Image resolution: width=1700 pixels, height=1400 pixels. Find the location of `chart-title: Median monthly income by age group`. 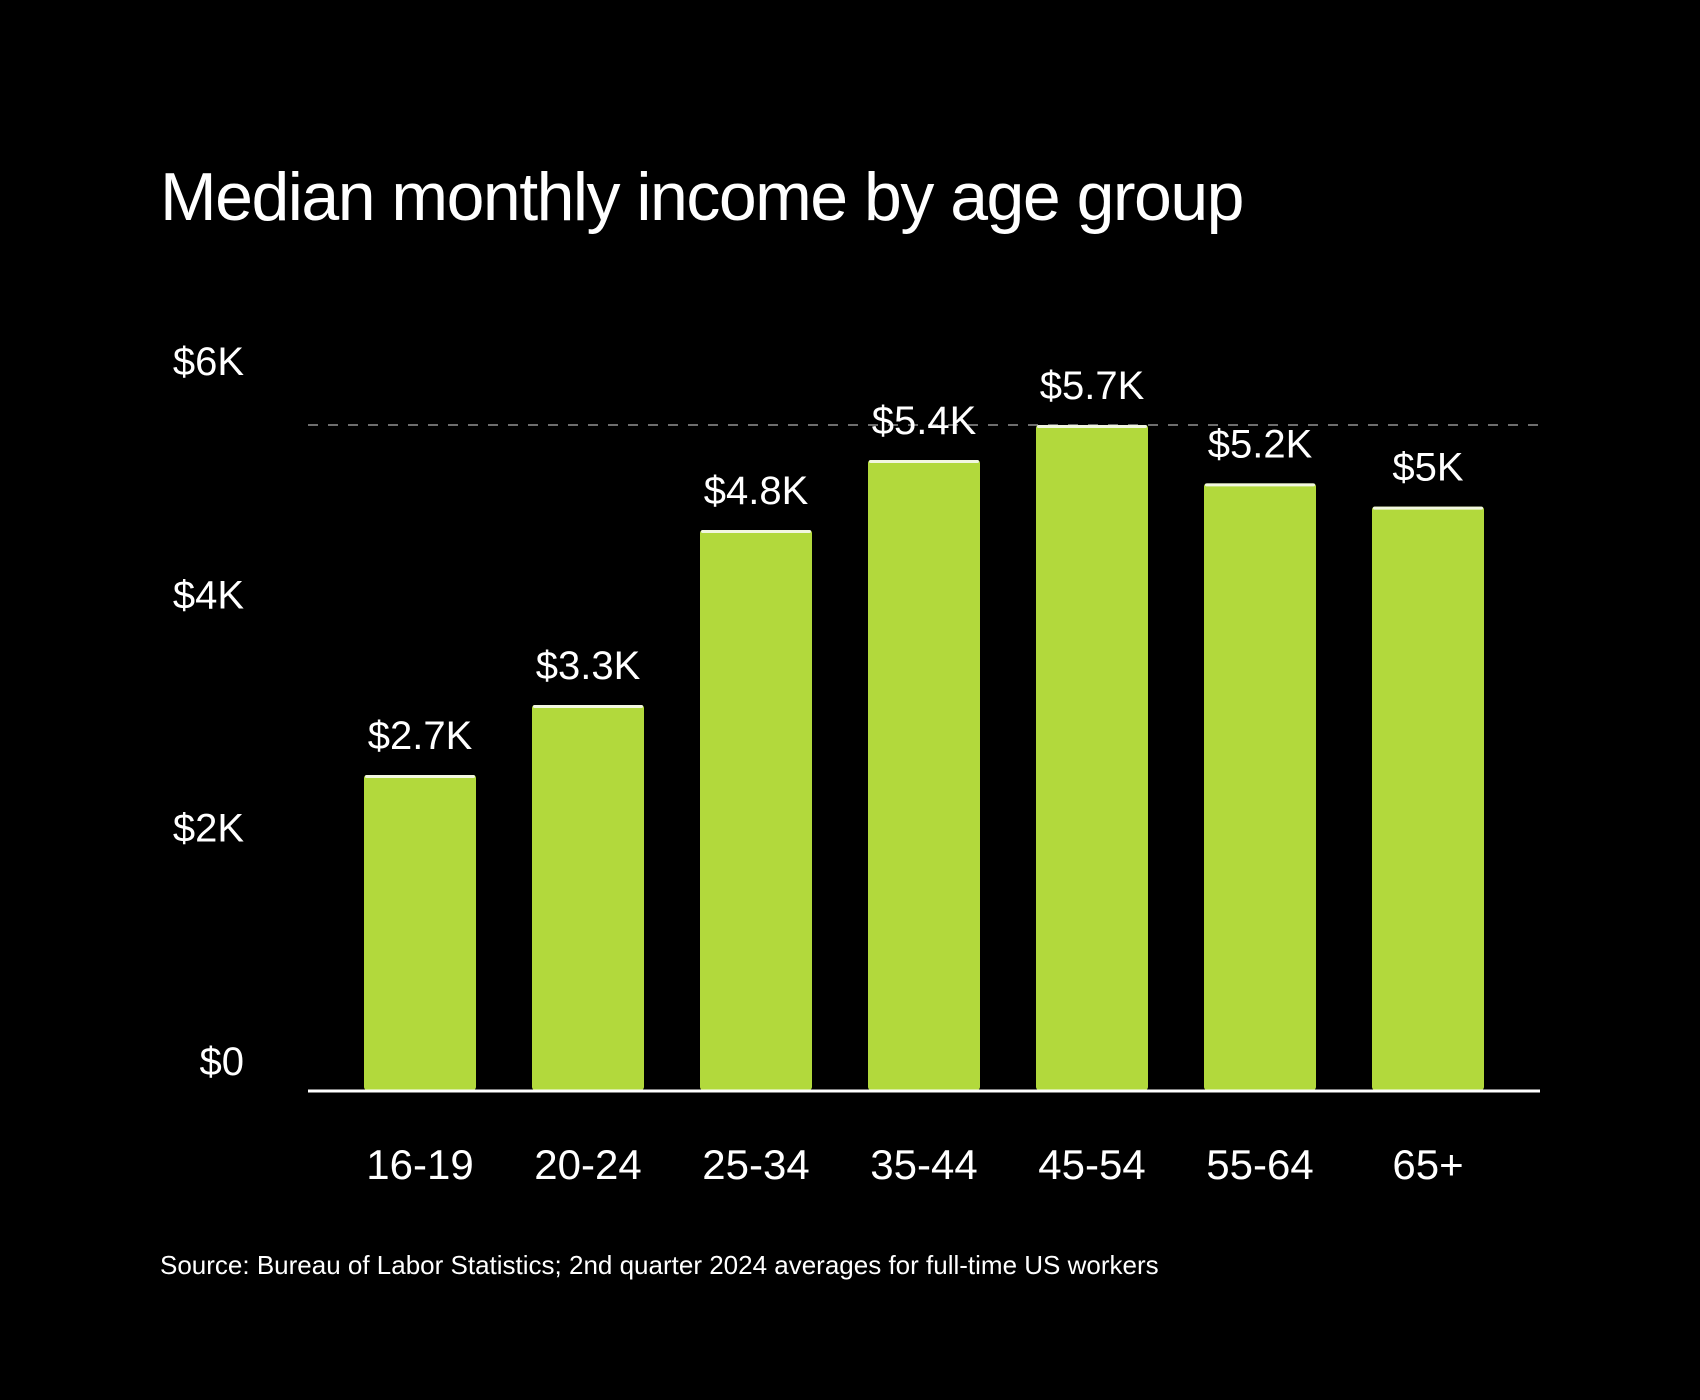

chart-title: Median monthly income by age group is located at coordinates (702, 197).